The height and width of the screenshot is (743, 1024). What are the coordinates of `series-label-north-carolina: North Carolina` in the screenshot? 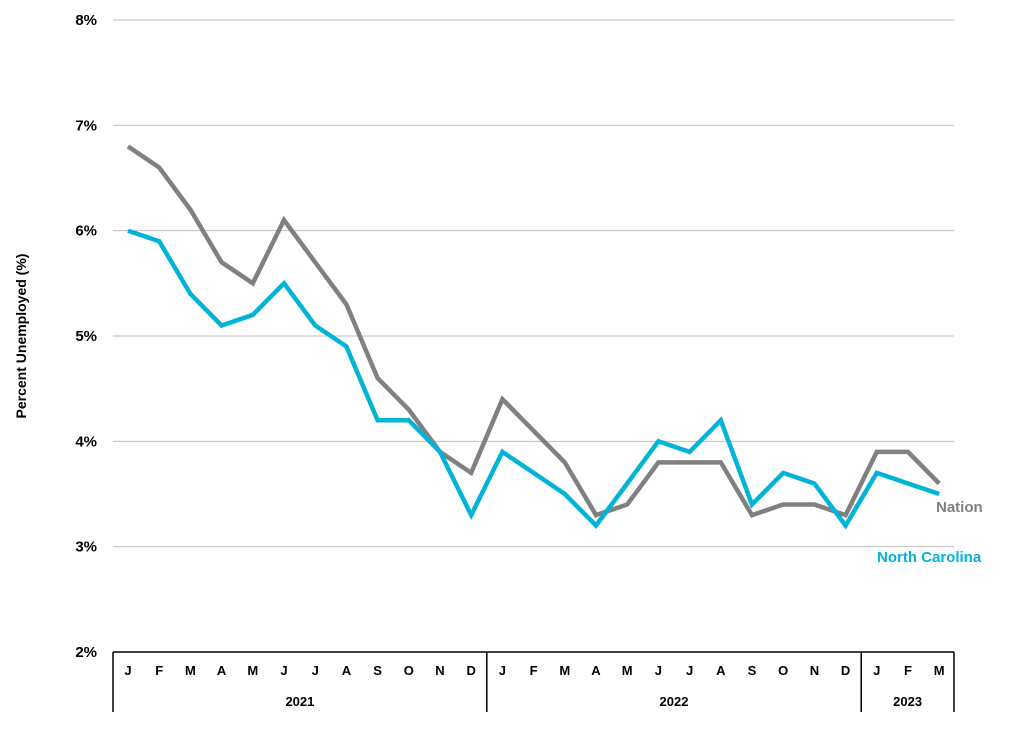 It's located at (929, 557).